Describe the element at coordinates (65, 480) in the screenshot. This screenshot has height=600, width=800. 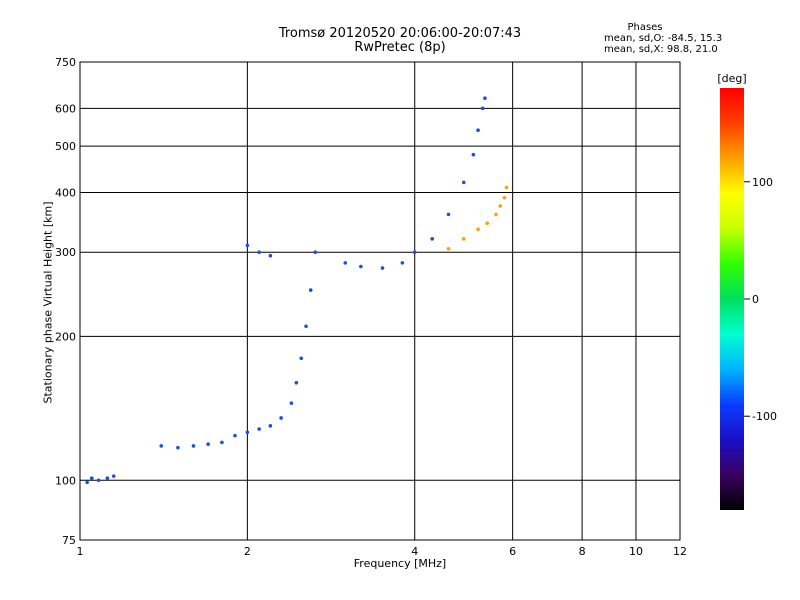
I see `y-tick-label: 100` at that location.